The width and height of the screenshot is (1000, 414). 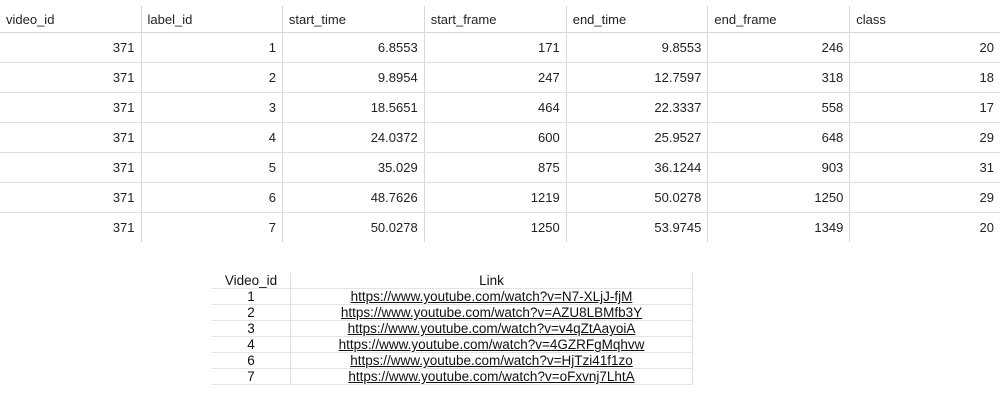 I want to click on column-header-end-time: end_time, so click(x=636, y=19).